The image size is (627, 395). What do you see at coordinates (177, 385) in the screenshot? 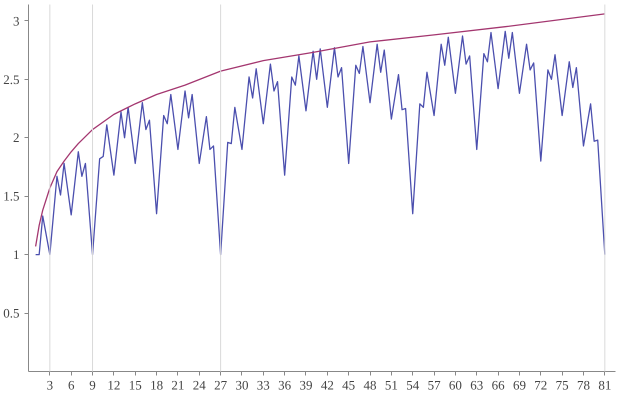
I see `x-tick-label: 21` at bounding box center [177, 385].